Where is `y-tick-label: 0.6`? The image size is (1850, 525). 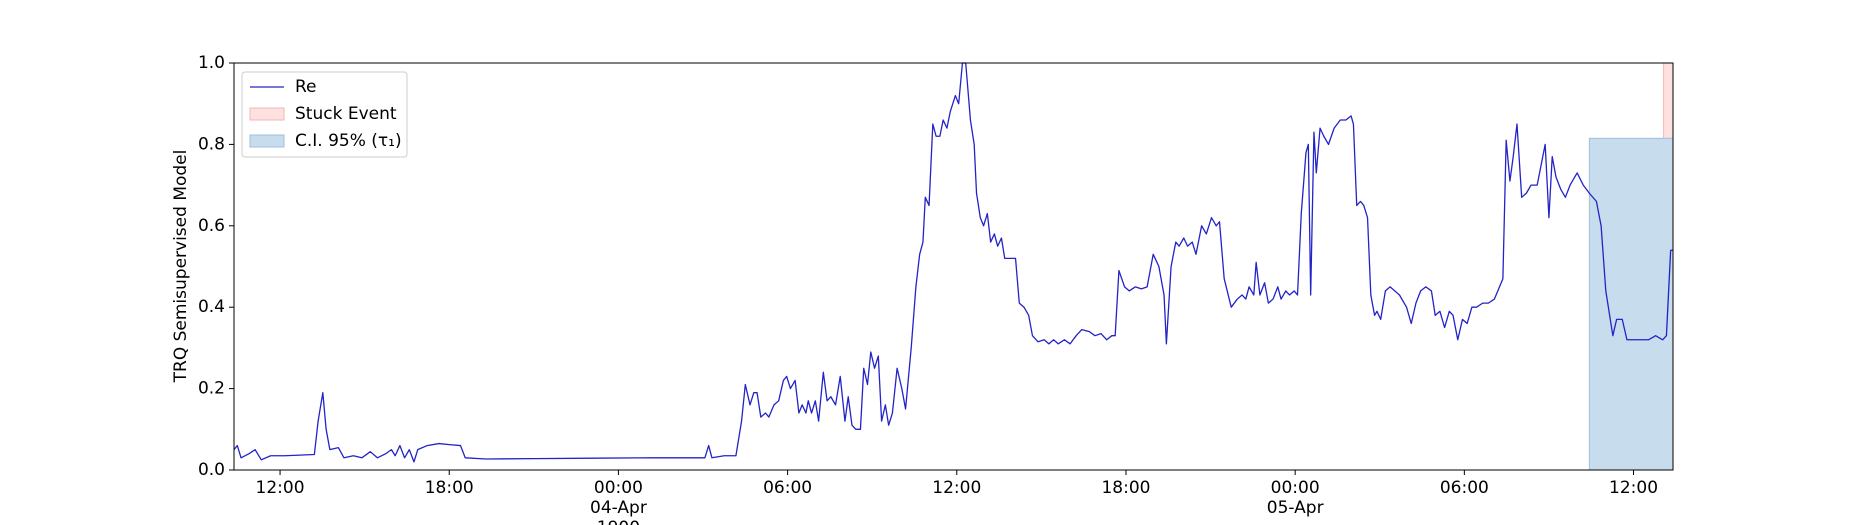 y-tick-label: 0.6 is located at coordinates (211, 226).